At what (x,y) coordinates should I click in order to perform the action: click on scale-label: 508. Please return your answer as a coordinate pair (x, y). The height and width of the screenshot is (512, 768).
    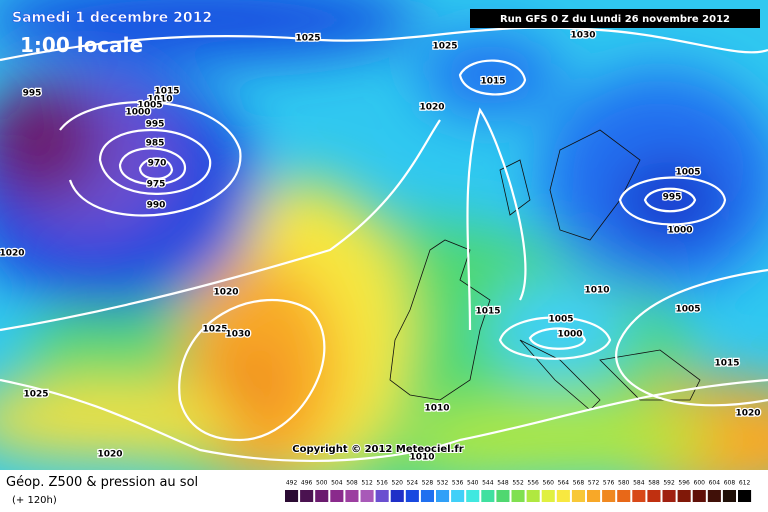
    Looking at the image, I should click on (352, 483).